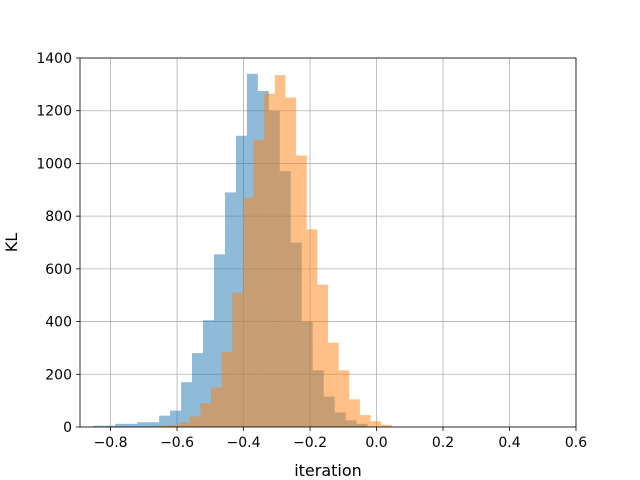 This screenshot has width=640, height=480. Describe the element at coordinates (244, 443) in the screenshot. I see `x-tick-label: −0.4` at that location.